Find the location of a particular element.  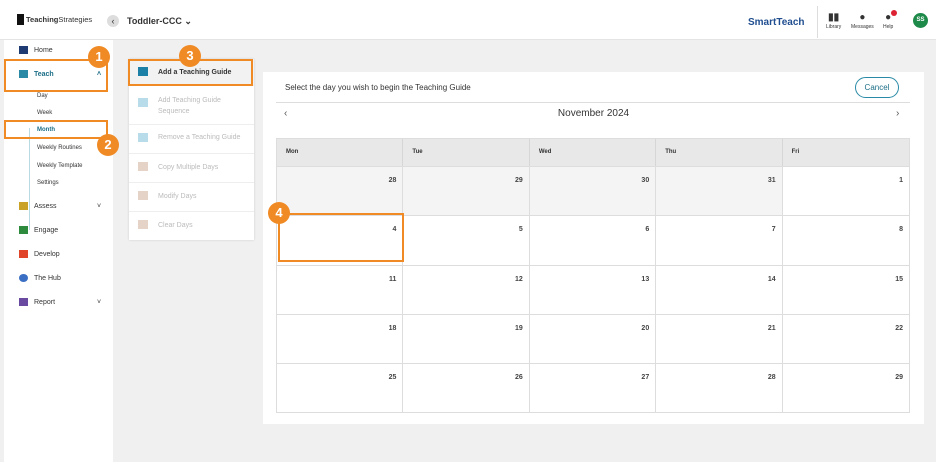

cancel-button: Cancel is located at coordinates (877, 87).